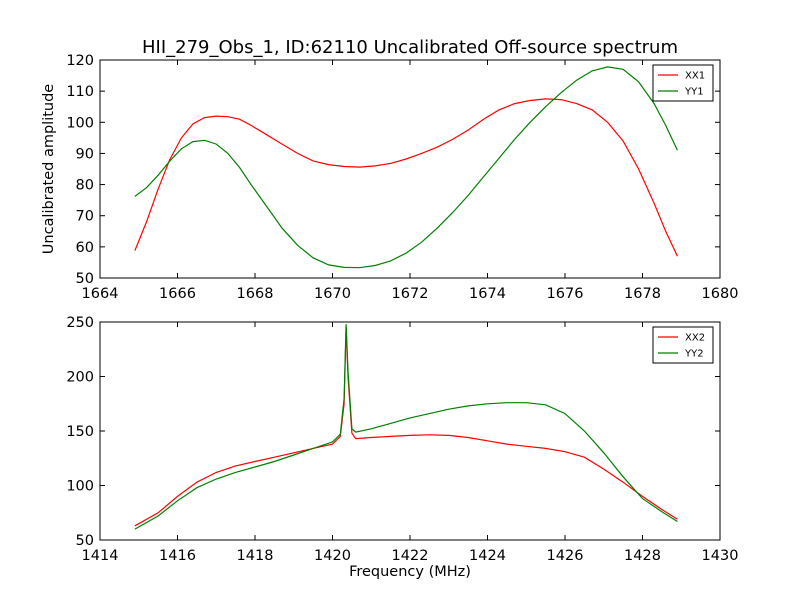  Describe the element at coordinates (642, 556) in the screenshot. I see `x-tick-label: 1428` at that location.